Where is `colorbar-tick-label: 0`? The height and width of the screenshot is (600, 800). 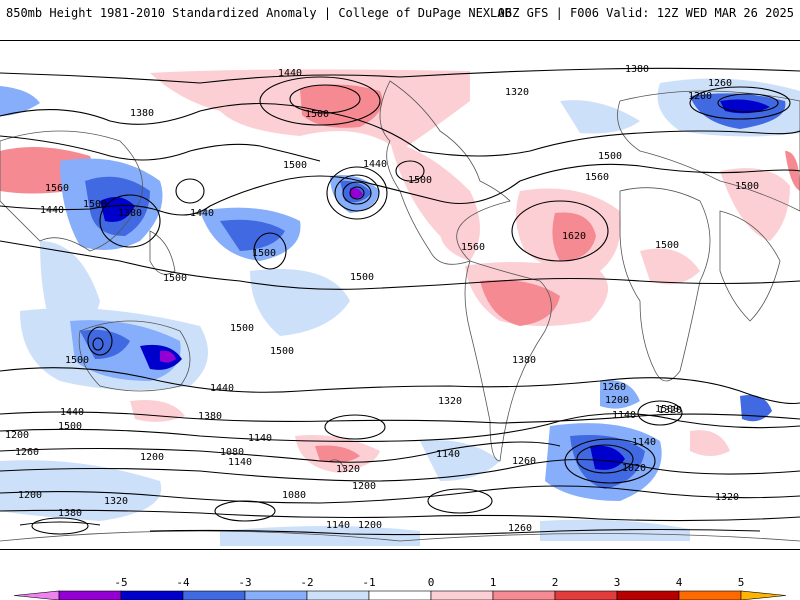
colorbar-tick-label: 0 is located at coordinates (431, 582).